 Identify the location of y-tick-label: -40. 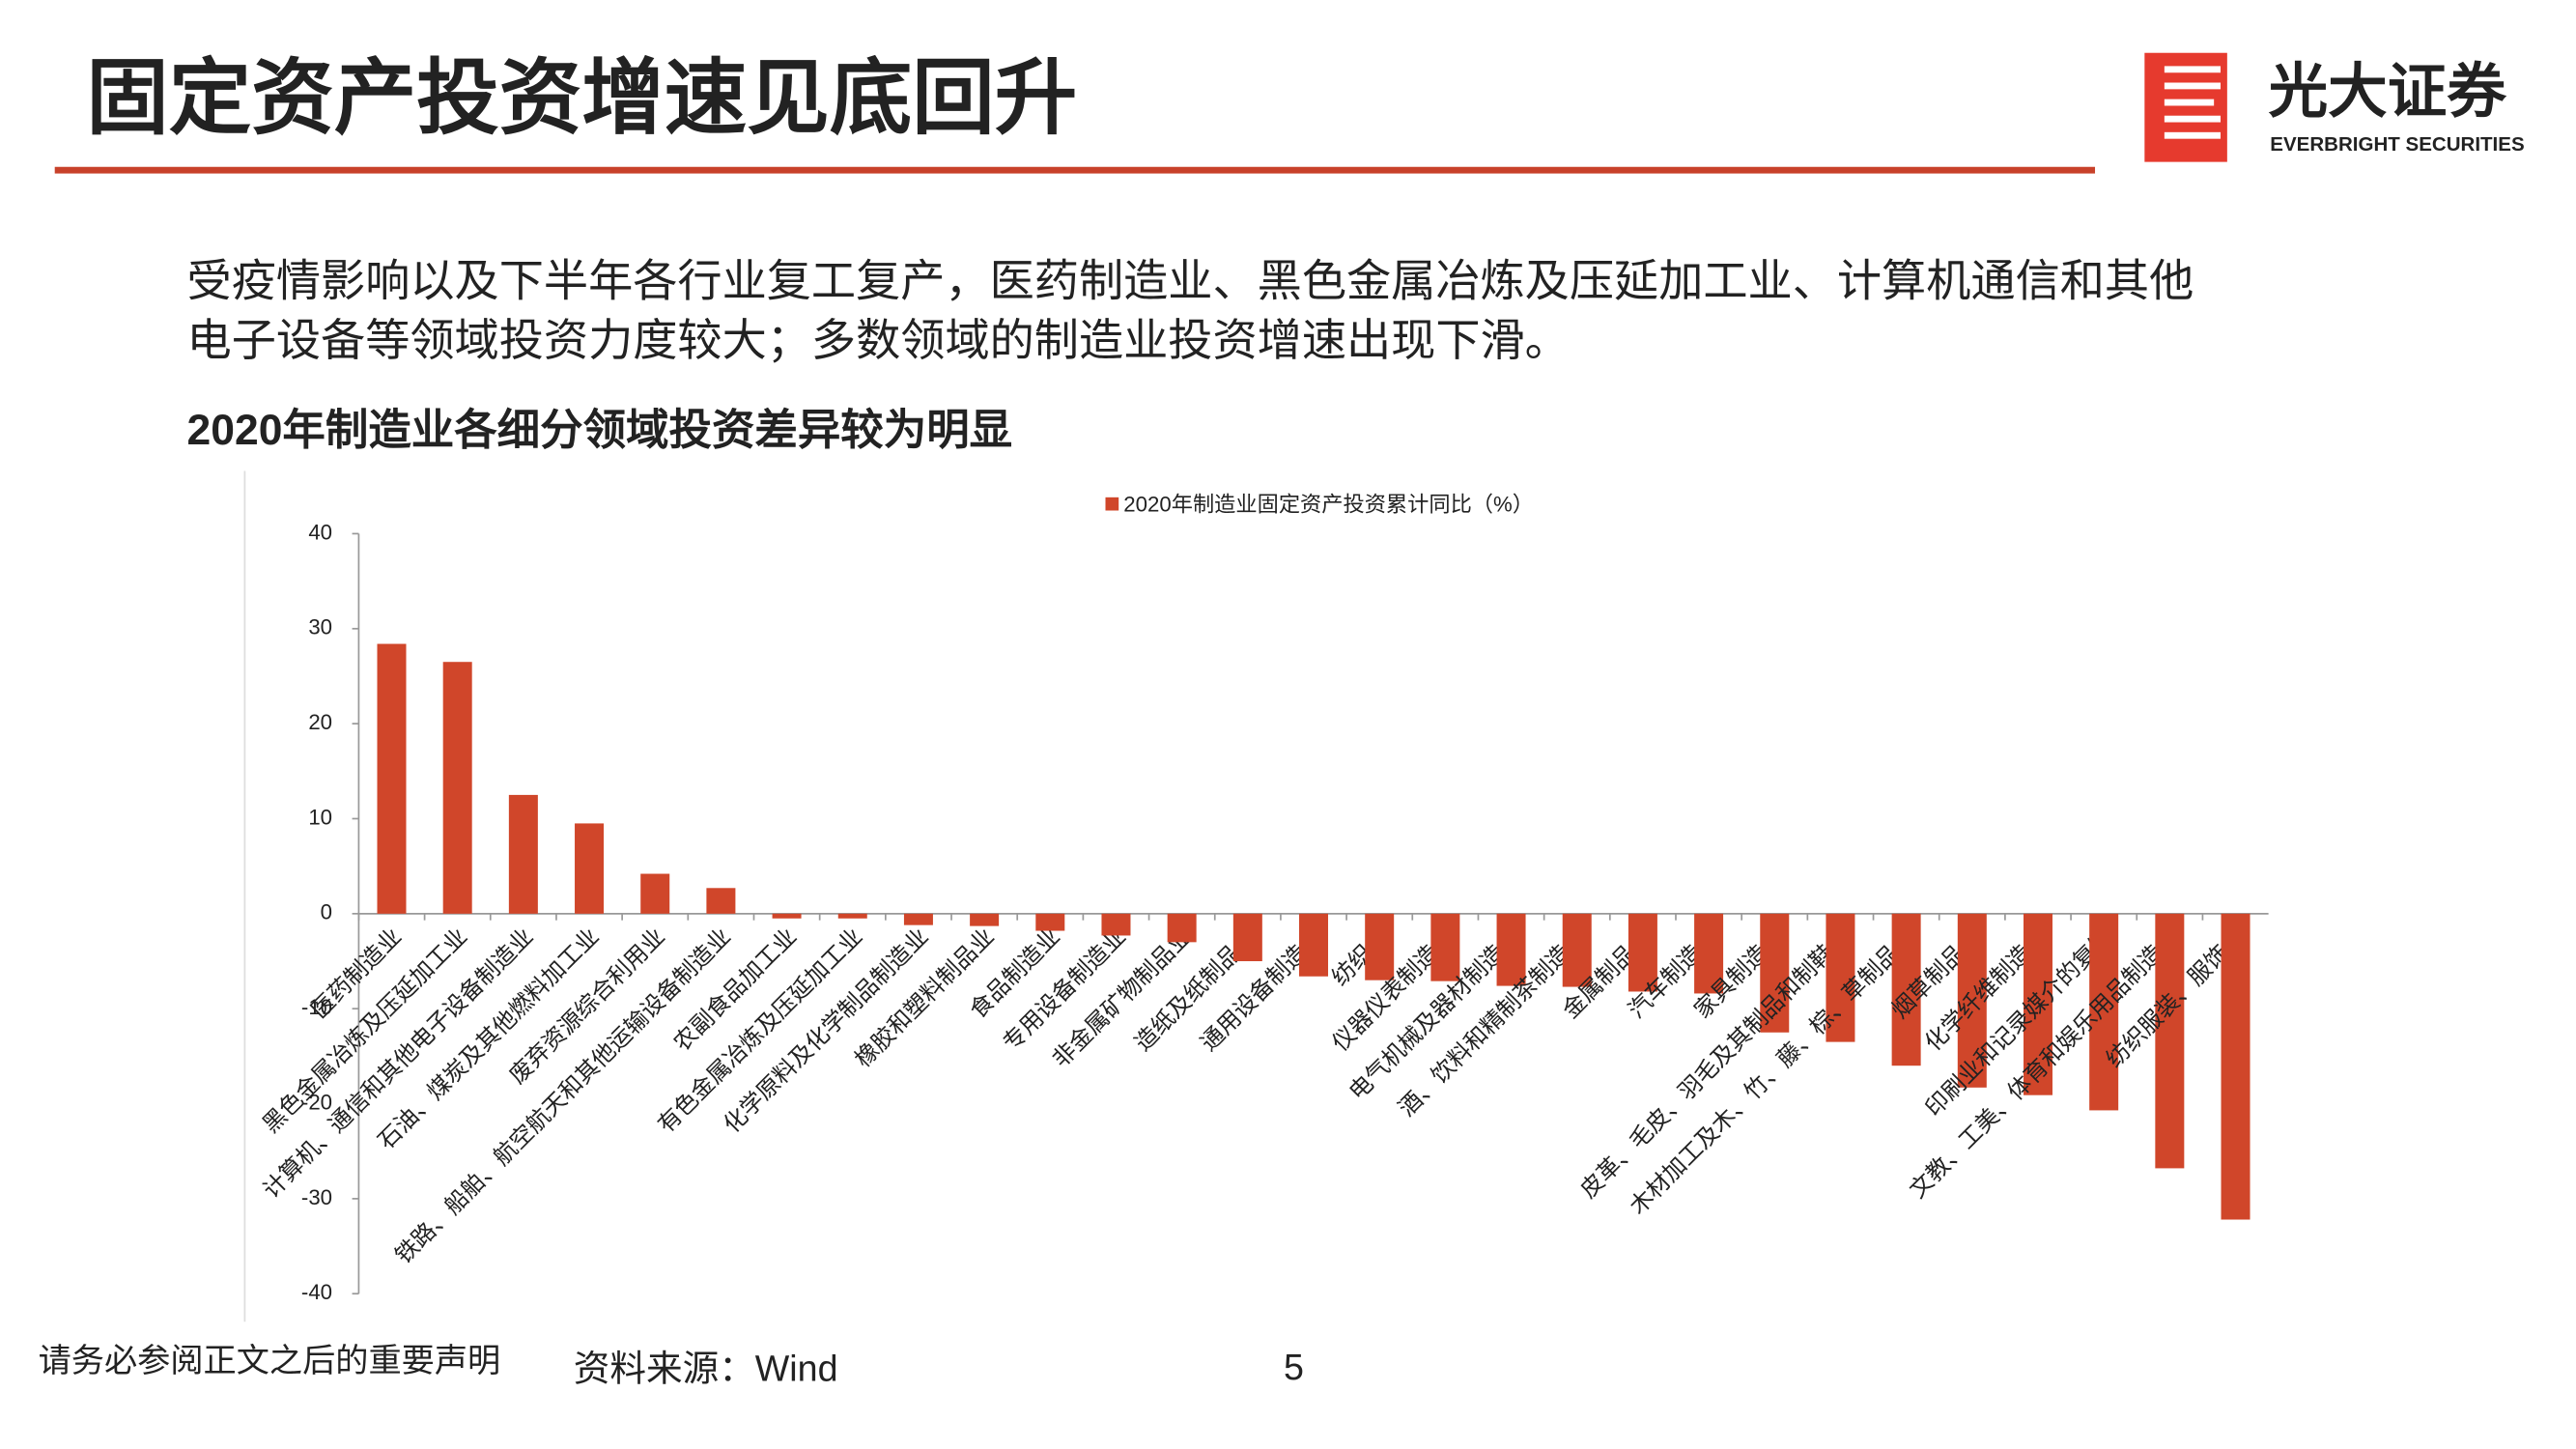
(316, 1292).